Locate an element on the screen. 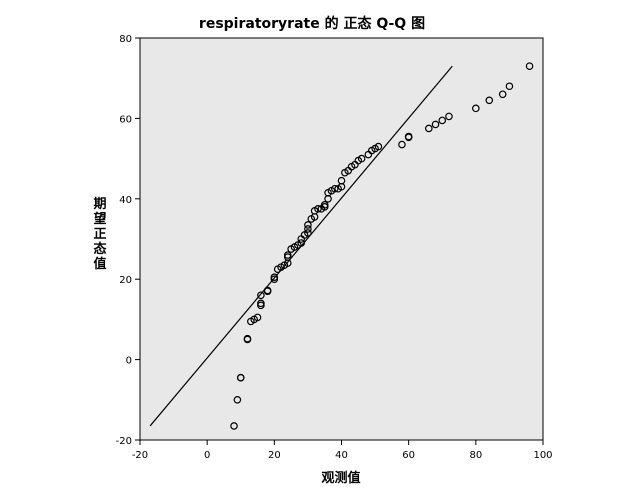 This screenshot has height=500, width=625. x-tick-label: 80 is located at coordinates (475, 455).